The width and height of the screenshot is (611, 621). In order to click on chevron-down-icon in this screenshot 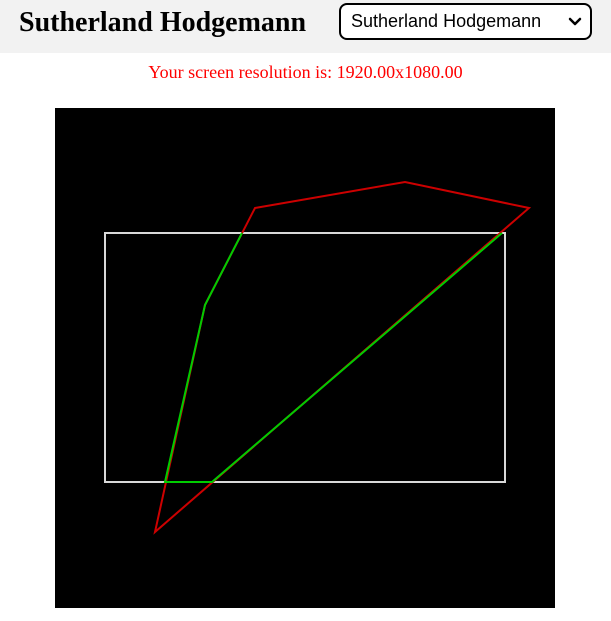, I will do `click(575, 21)`.